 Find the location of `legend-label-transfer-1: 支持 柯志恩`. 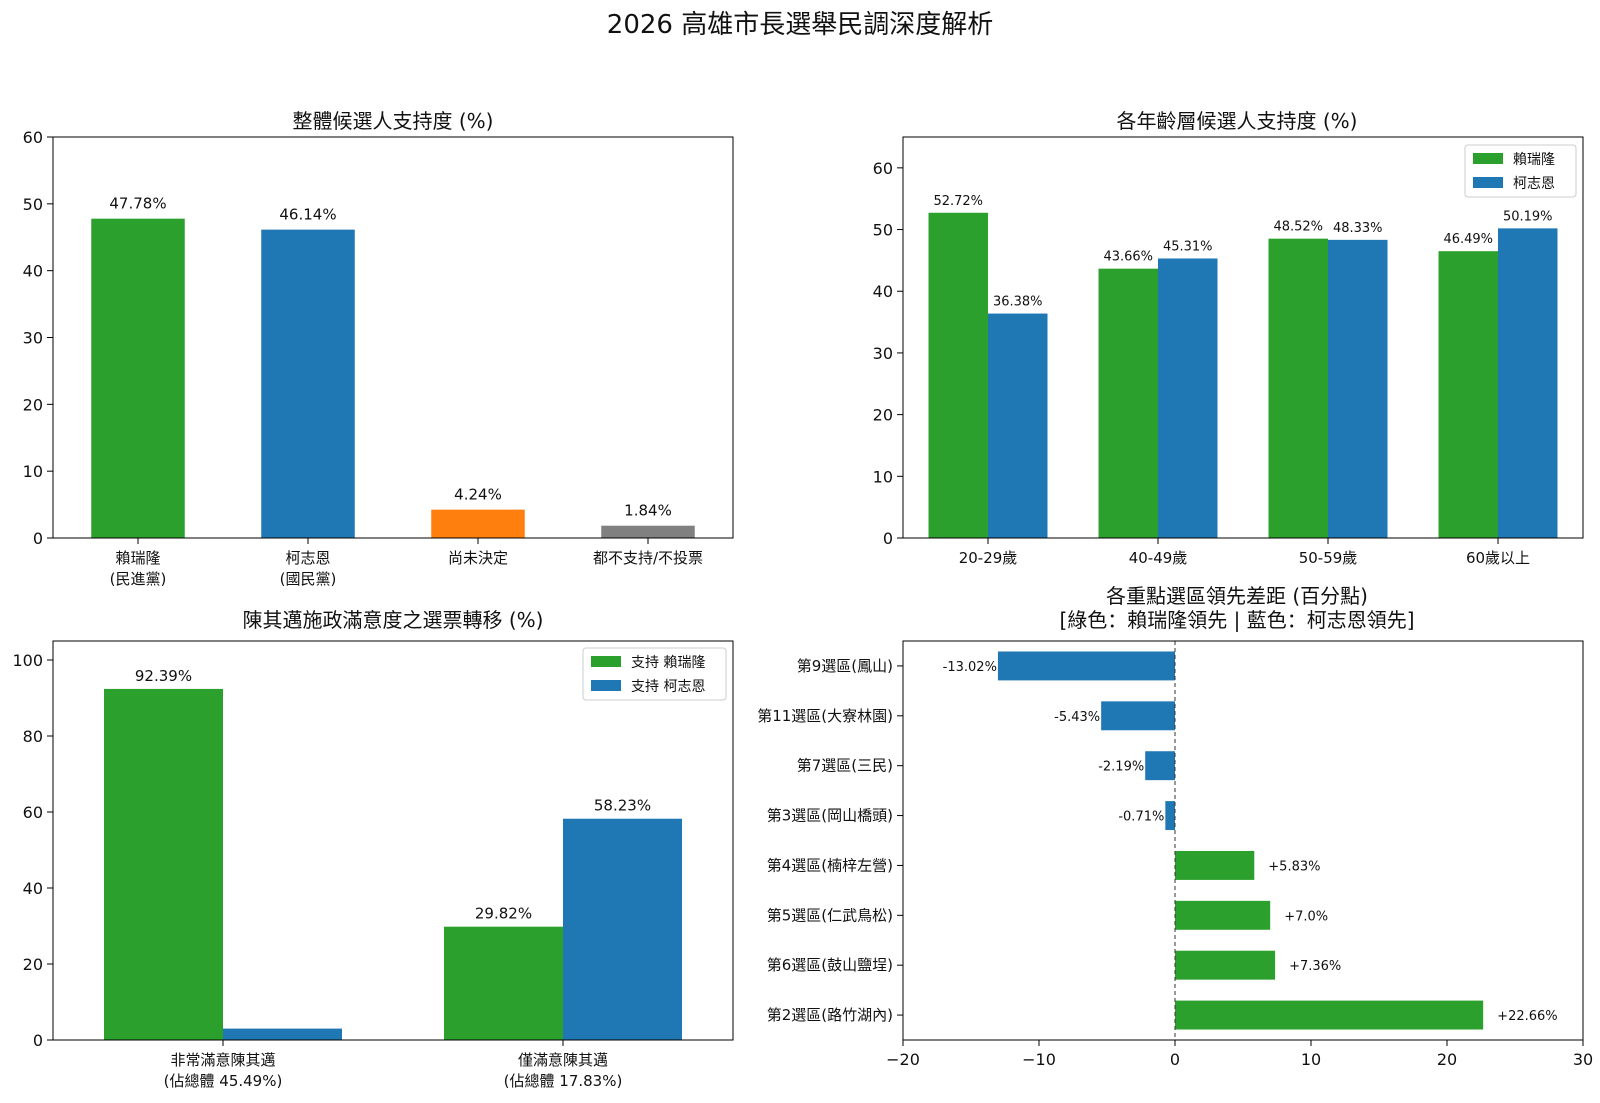

legend-label-transfer-1: 支持 柯志恩 is located at coordinates (668, 687).